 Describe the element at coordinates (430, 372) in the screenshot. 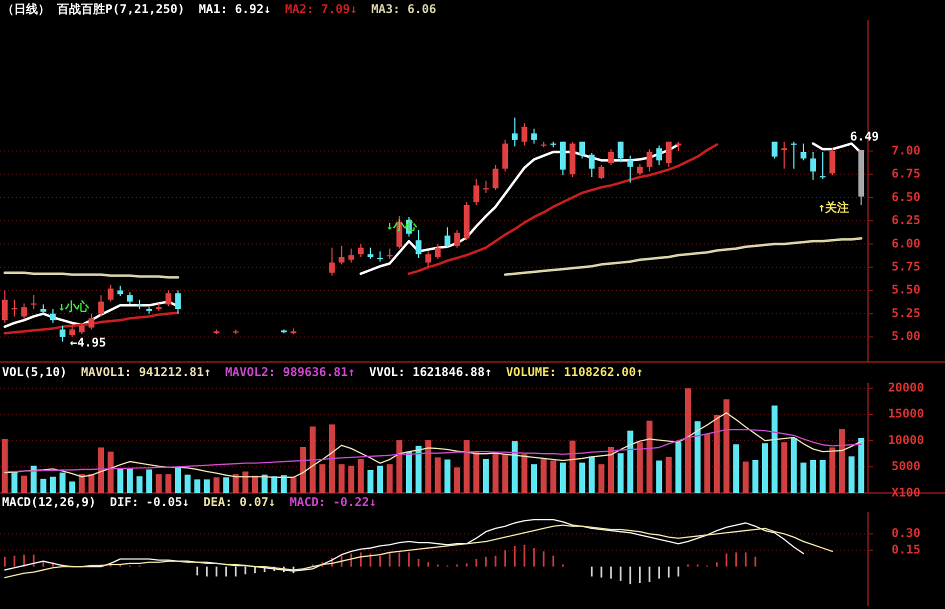

I see `text: VVOL: 1621846.88↑` at that location.